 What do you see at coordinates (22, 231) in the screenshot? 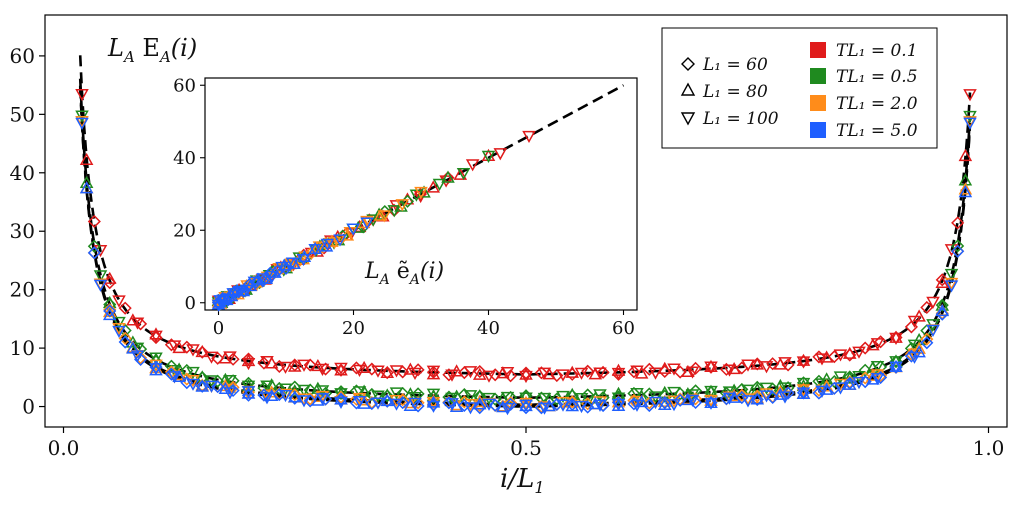
I see `y-tick-label: 30` at bounding box center [22, 231].